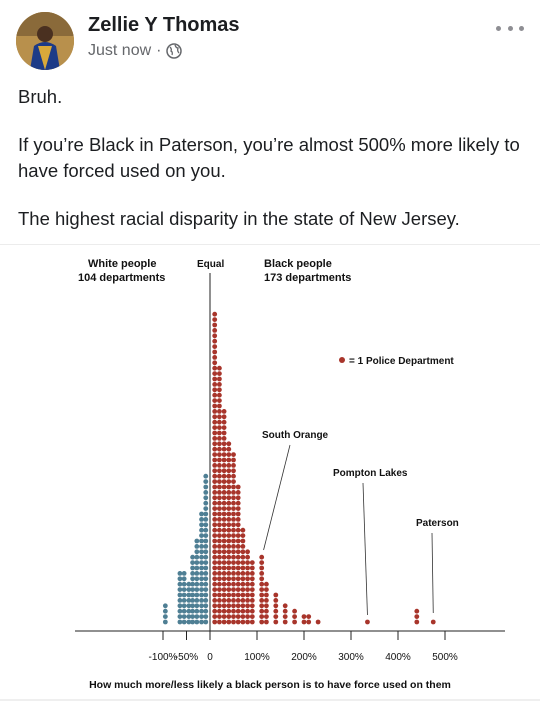  What do you see at coordinates (174, 51) in the screenshot?
I see `globe-icon` at bounding box center [174, 51].